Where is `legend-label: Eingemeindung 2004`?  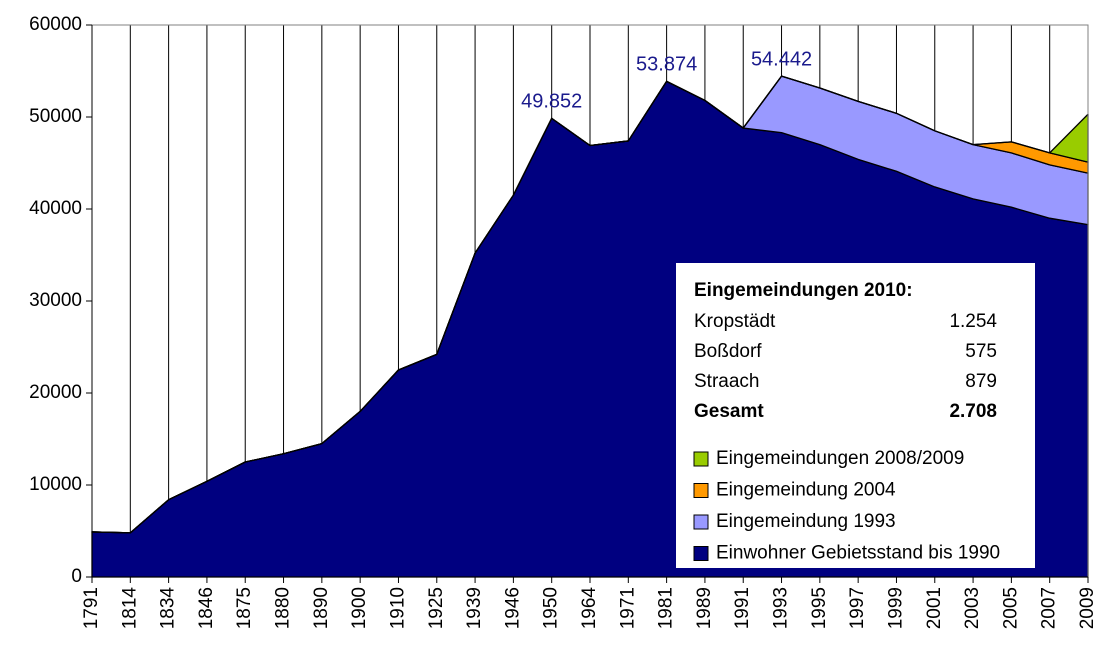
legend-label: Eingemeindung 2004 is located at coordinates (806, 490).